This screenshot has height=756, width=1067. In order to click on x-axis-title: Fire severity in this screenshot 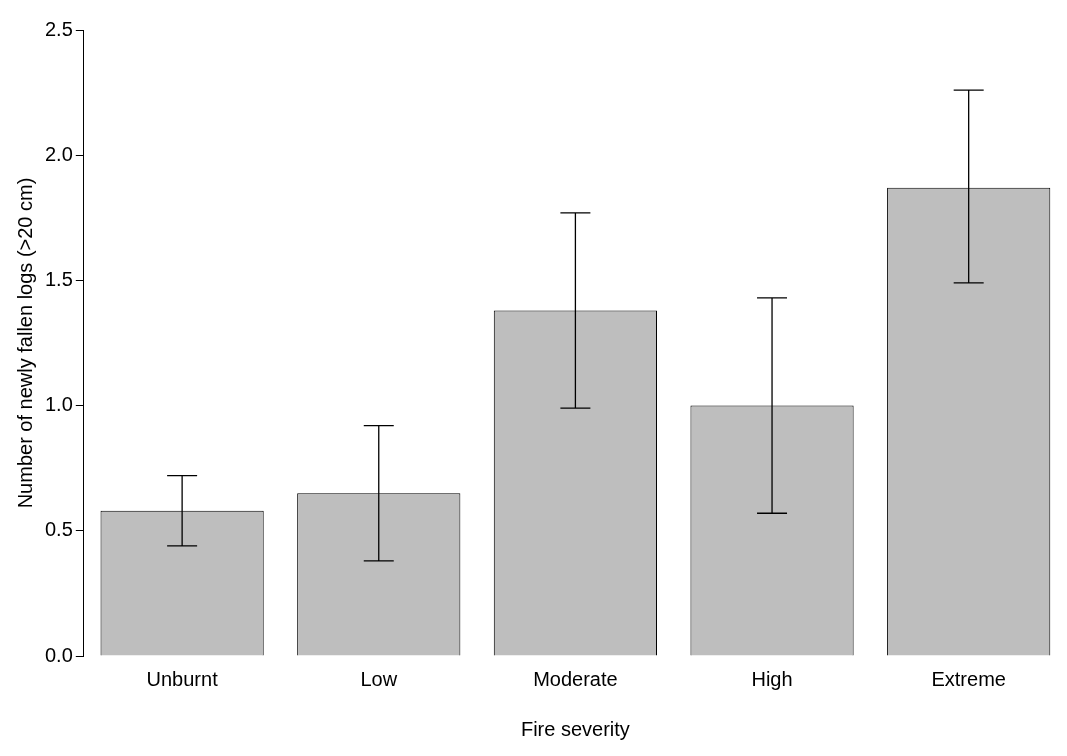, I will do `click(575, 728)`.